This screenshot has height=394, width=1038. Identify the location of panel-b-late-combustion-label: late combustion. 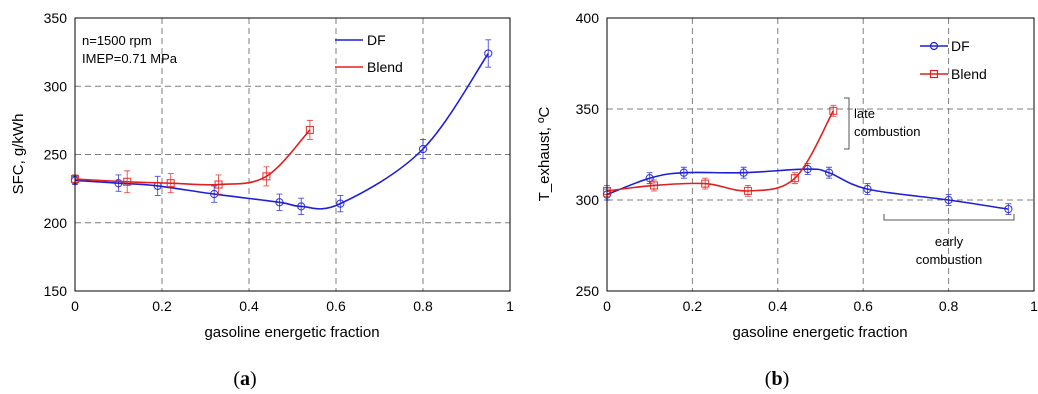
(887, 122).